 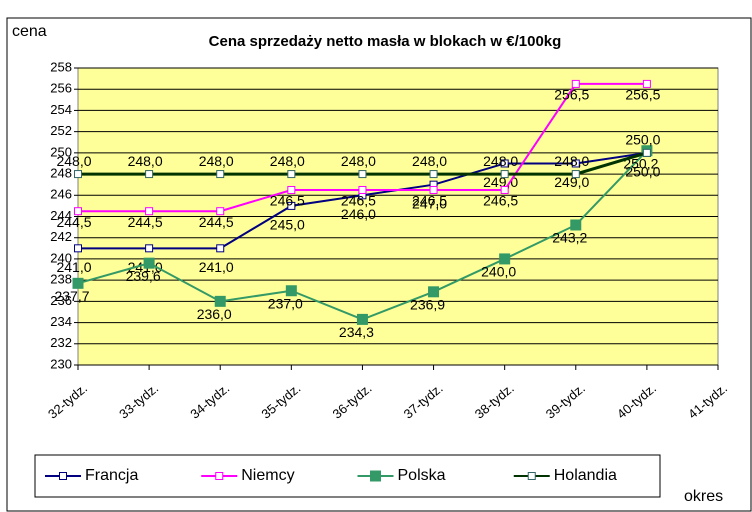 What do you see at coordinates (287, 225) in the screenshot?
I see `value-label: 245,0` at bounding box center [287, 225].